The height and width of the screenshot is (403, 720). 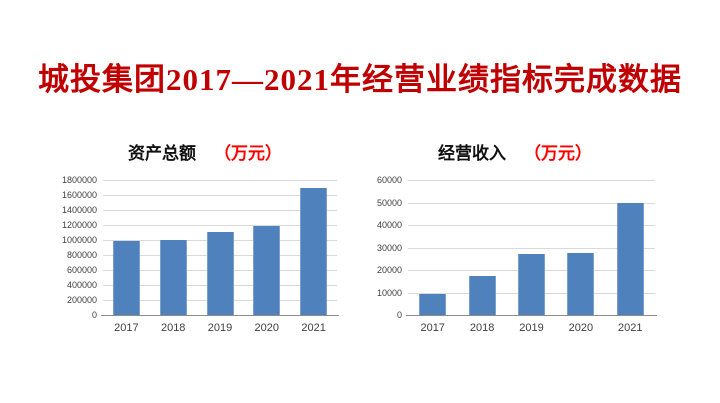 What do you see at coordinates (81, 285) in the screenshot?
I see `y-tick-label: 400000` at bounding box center [81, 285].